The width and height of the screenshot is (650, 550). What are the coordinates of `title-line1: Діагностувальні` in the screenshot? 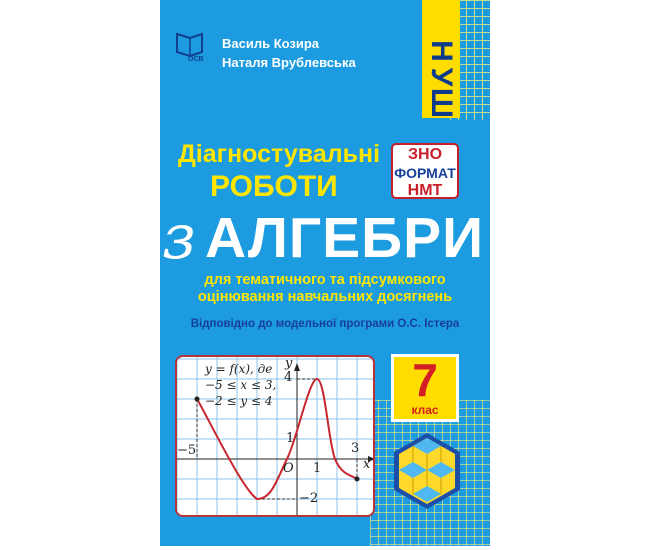 It's located at (279, 154).